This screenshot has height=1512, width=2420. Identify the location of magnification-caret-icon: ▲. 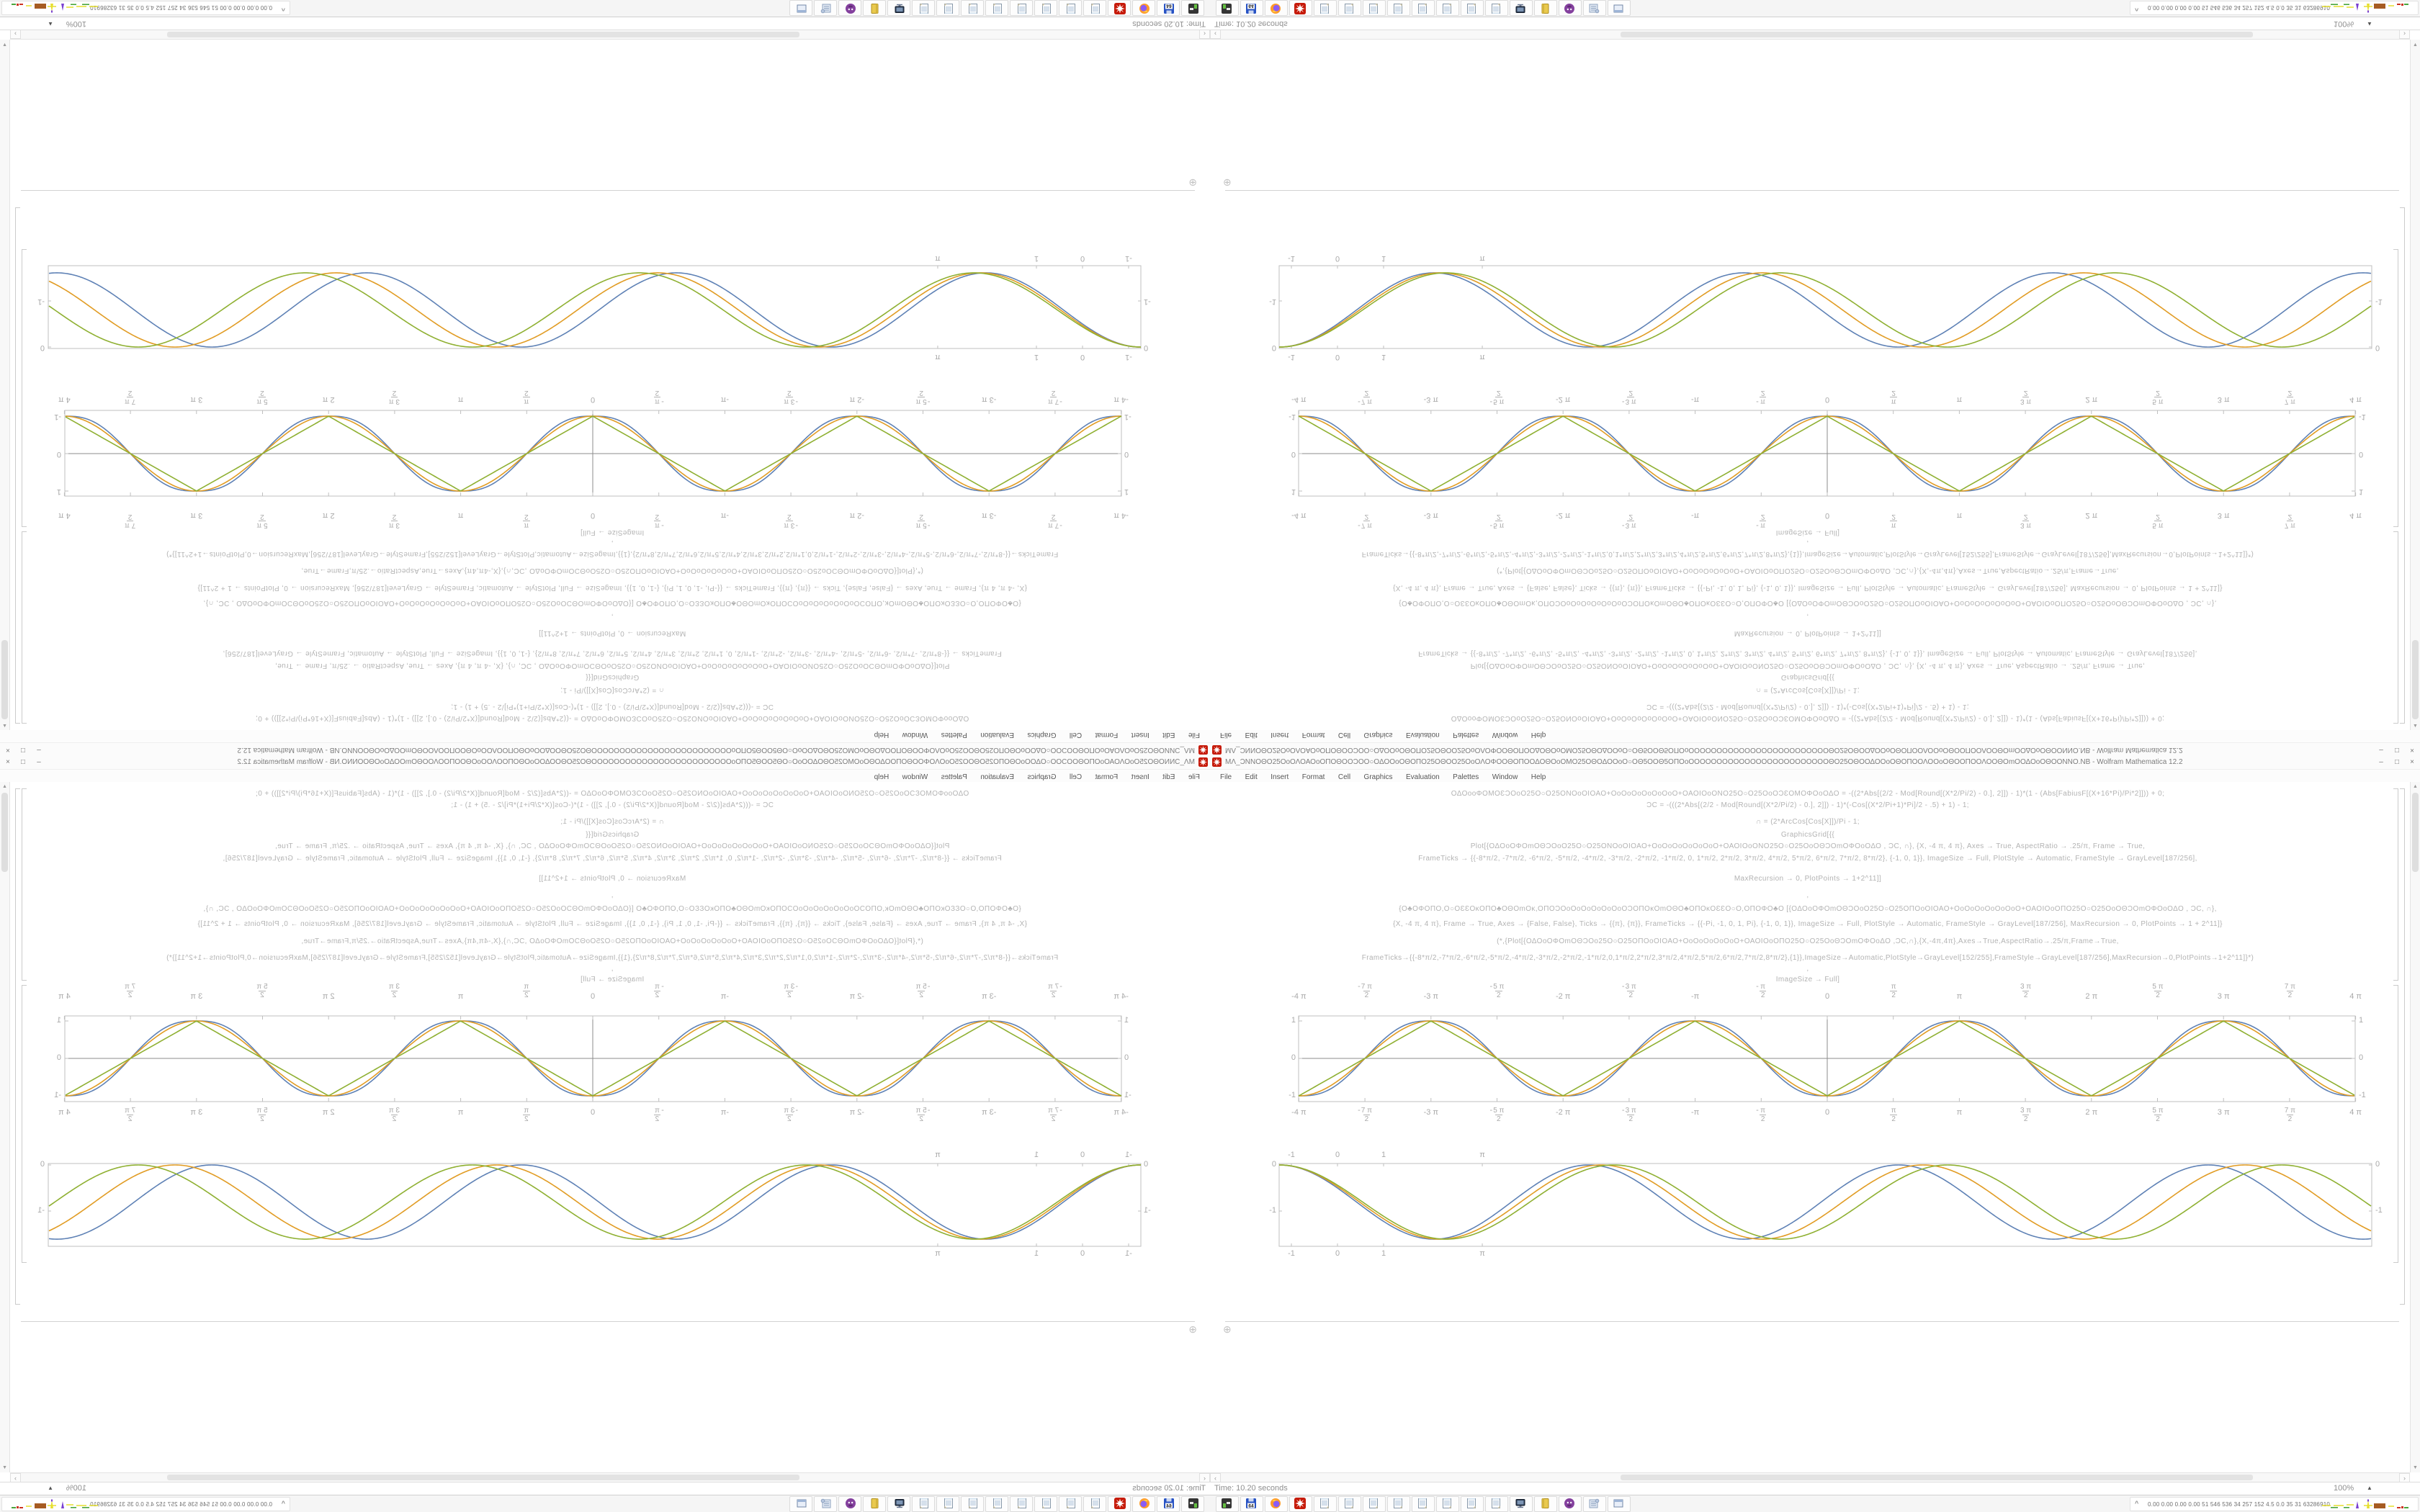
(51, 24).